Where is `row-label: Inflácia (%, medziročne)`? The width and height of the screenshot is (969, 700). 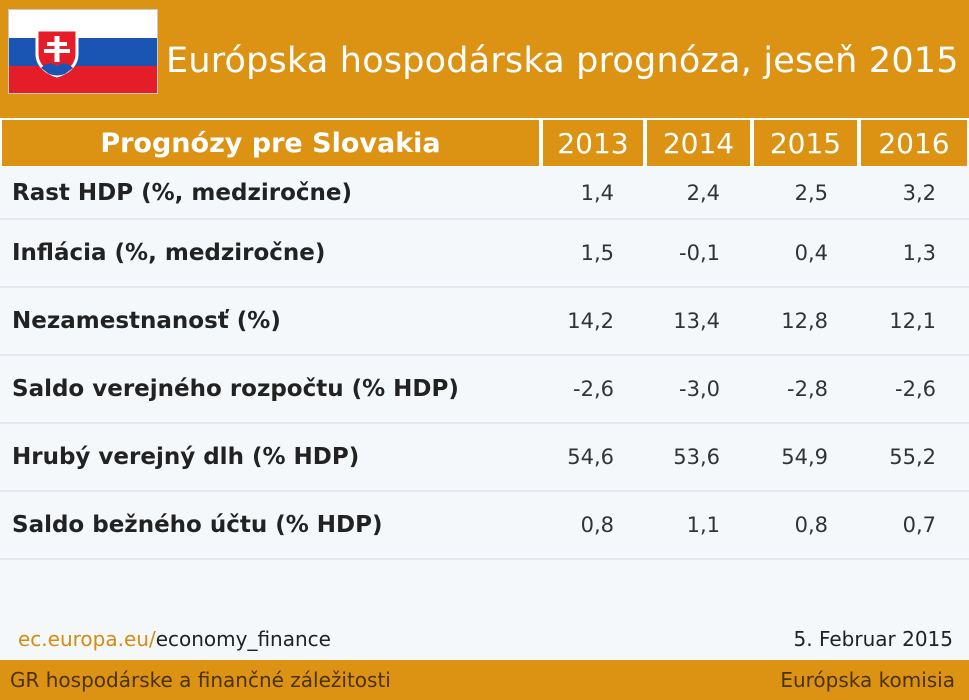 row-label: Inflácia (%, medziročne) is located at coordinates (169, 253).